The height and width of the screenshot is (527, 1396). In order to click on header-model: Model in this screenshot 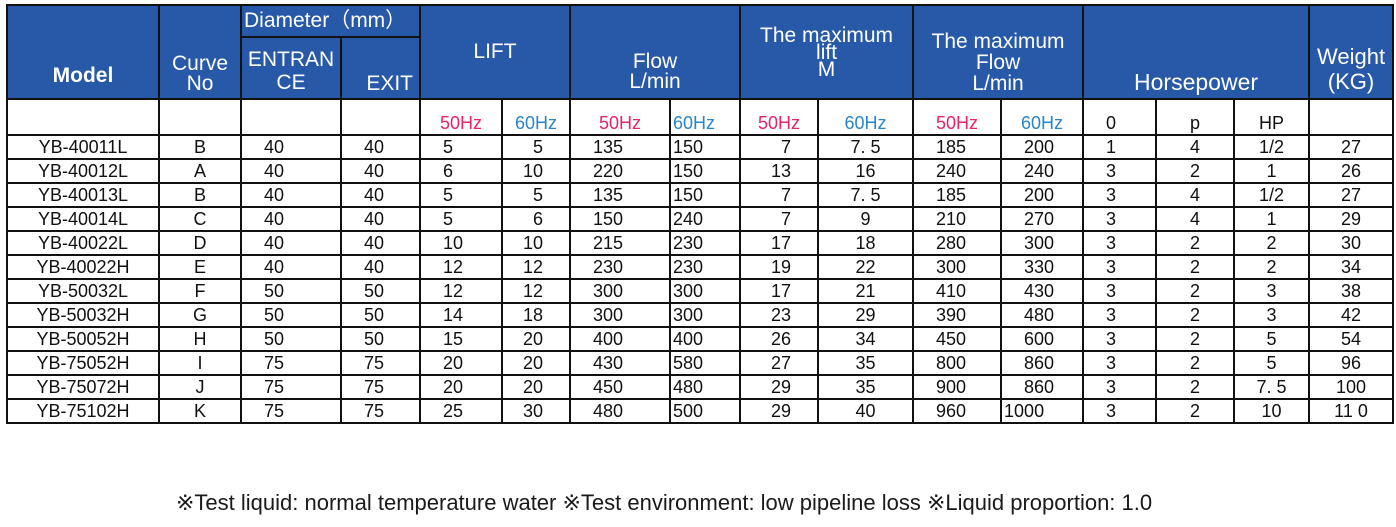, I will do `click(83, 52)`.